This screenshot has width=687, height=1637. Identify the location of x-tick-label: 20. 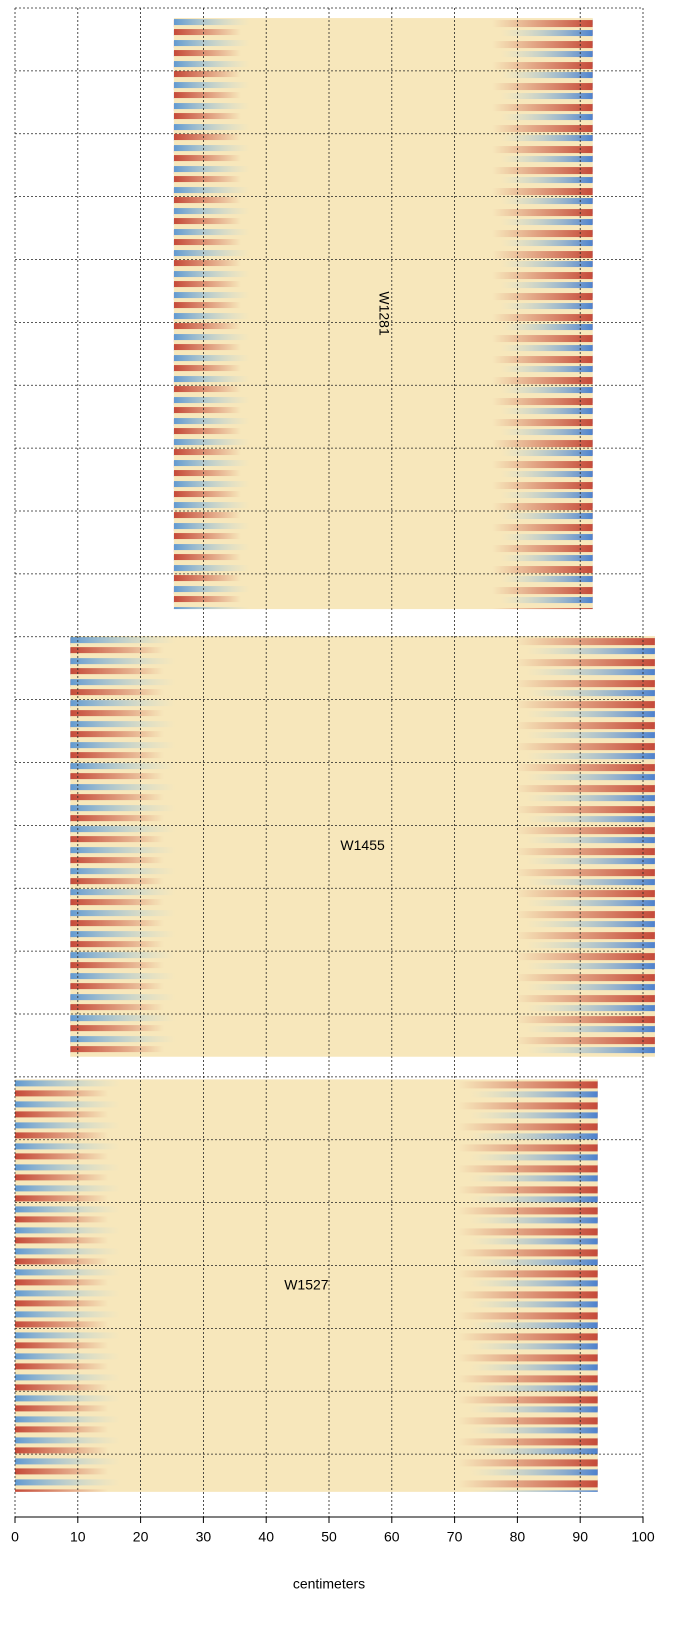
(141, 1537).